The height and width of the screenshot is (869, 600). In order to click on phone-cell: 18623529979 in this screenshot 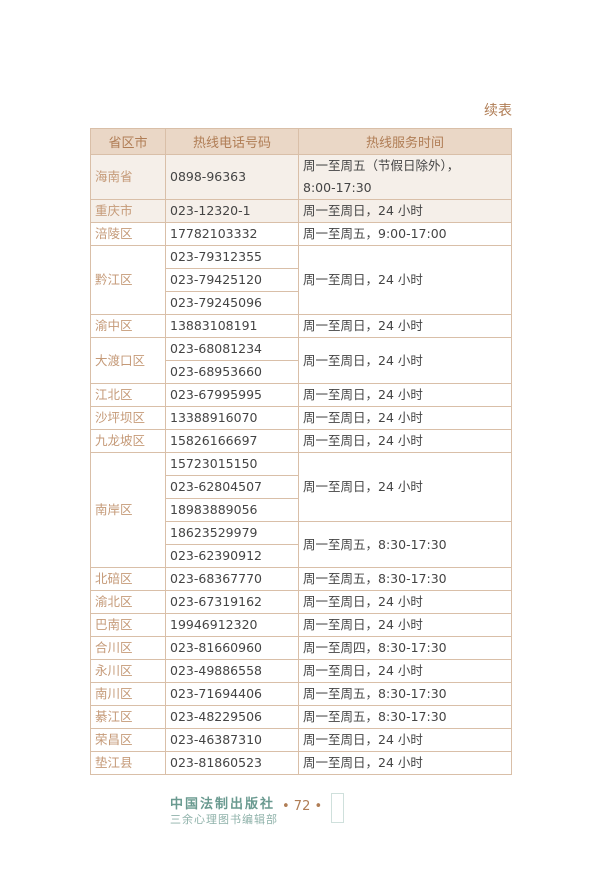, I will do `click(232, 533)`.